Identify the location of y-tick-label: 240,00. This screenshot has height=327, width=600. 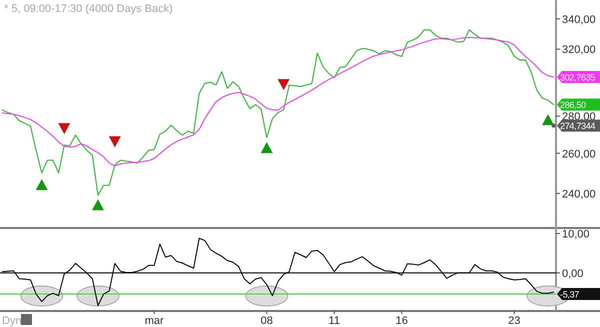
(579, 194).